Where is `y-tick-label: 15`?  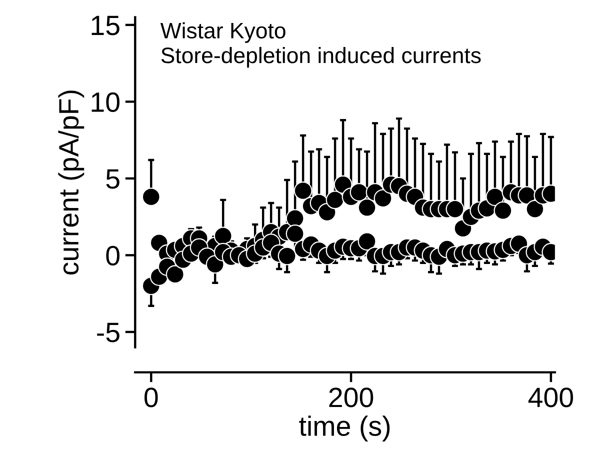 y-tick-label: 15 is located at coordinates (106, 26).